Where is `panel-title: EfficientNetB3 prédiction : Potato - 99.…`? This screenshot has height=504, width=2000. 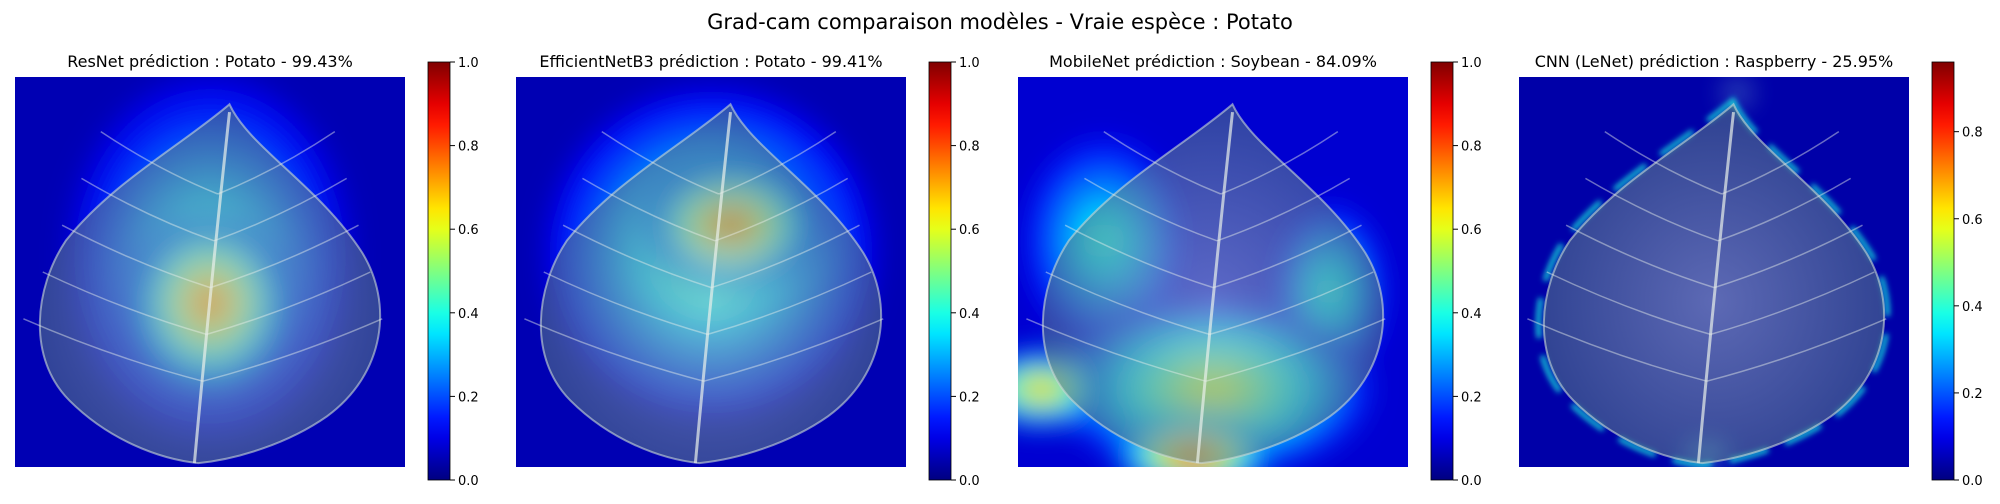
panel-title: EfficientNetB3 prédiction : Potato - 99.… is located at coordinates (710, 61).